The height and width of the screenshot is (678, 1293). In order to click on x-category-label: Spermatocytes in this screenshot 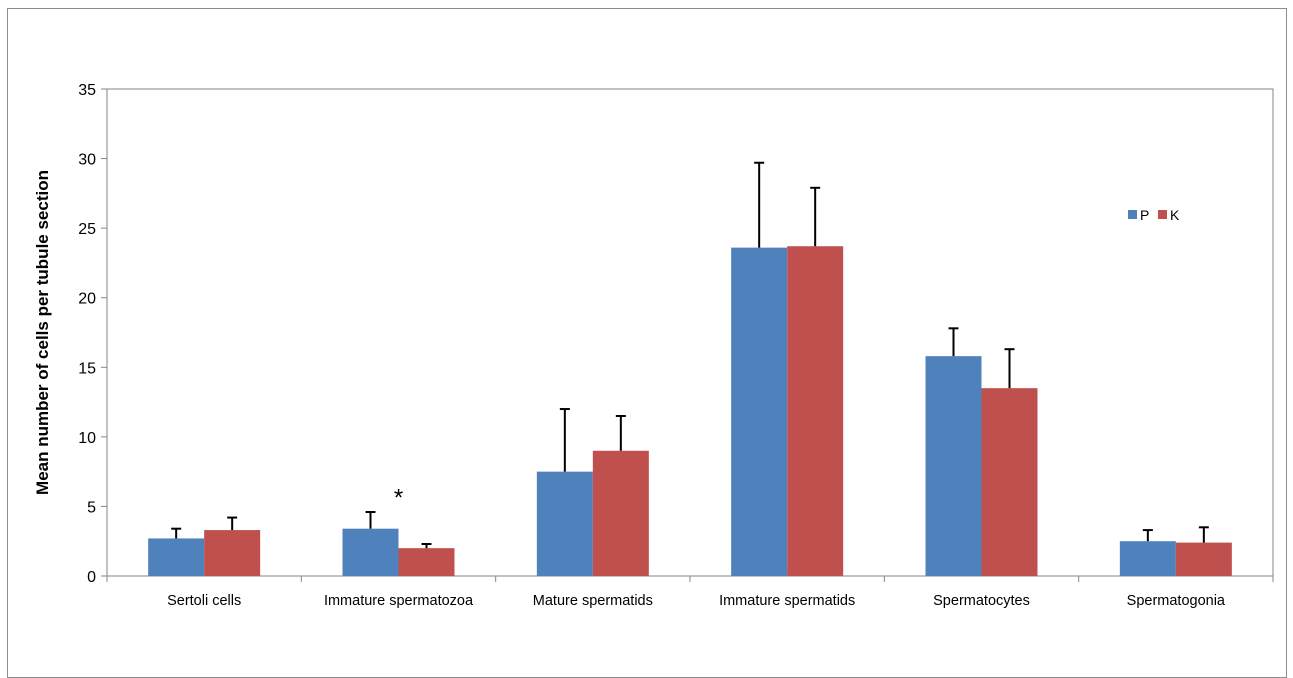, I will do `click(981, 601)`.